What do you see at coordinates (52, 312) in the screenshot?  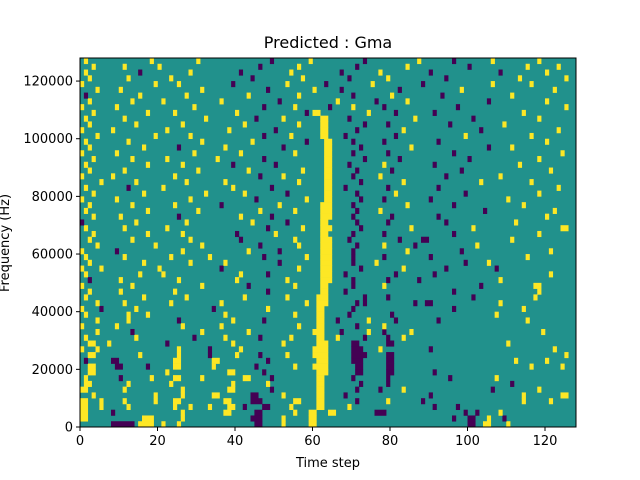 I see `y-tick-label: 40000` at bounding box center [52, 312].